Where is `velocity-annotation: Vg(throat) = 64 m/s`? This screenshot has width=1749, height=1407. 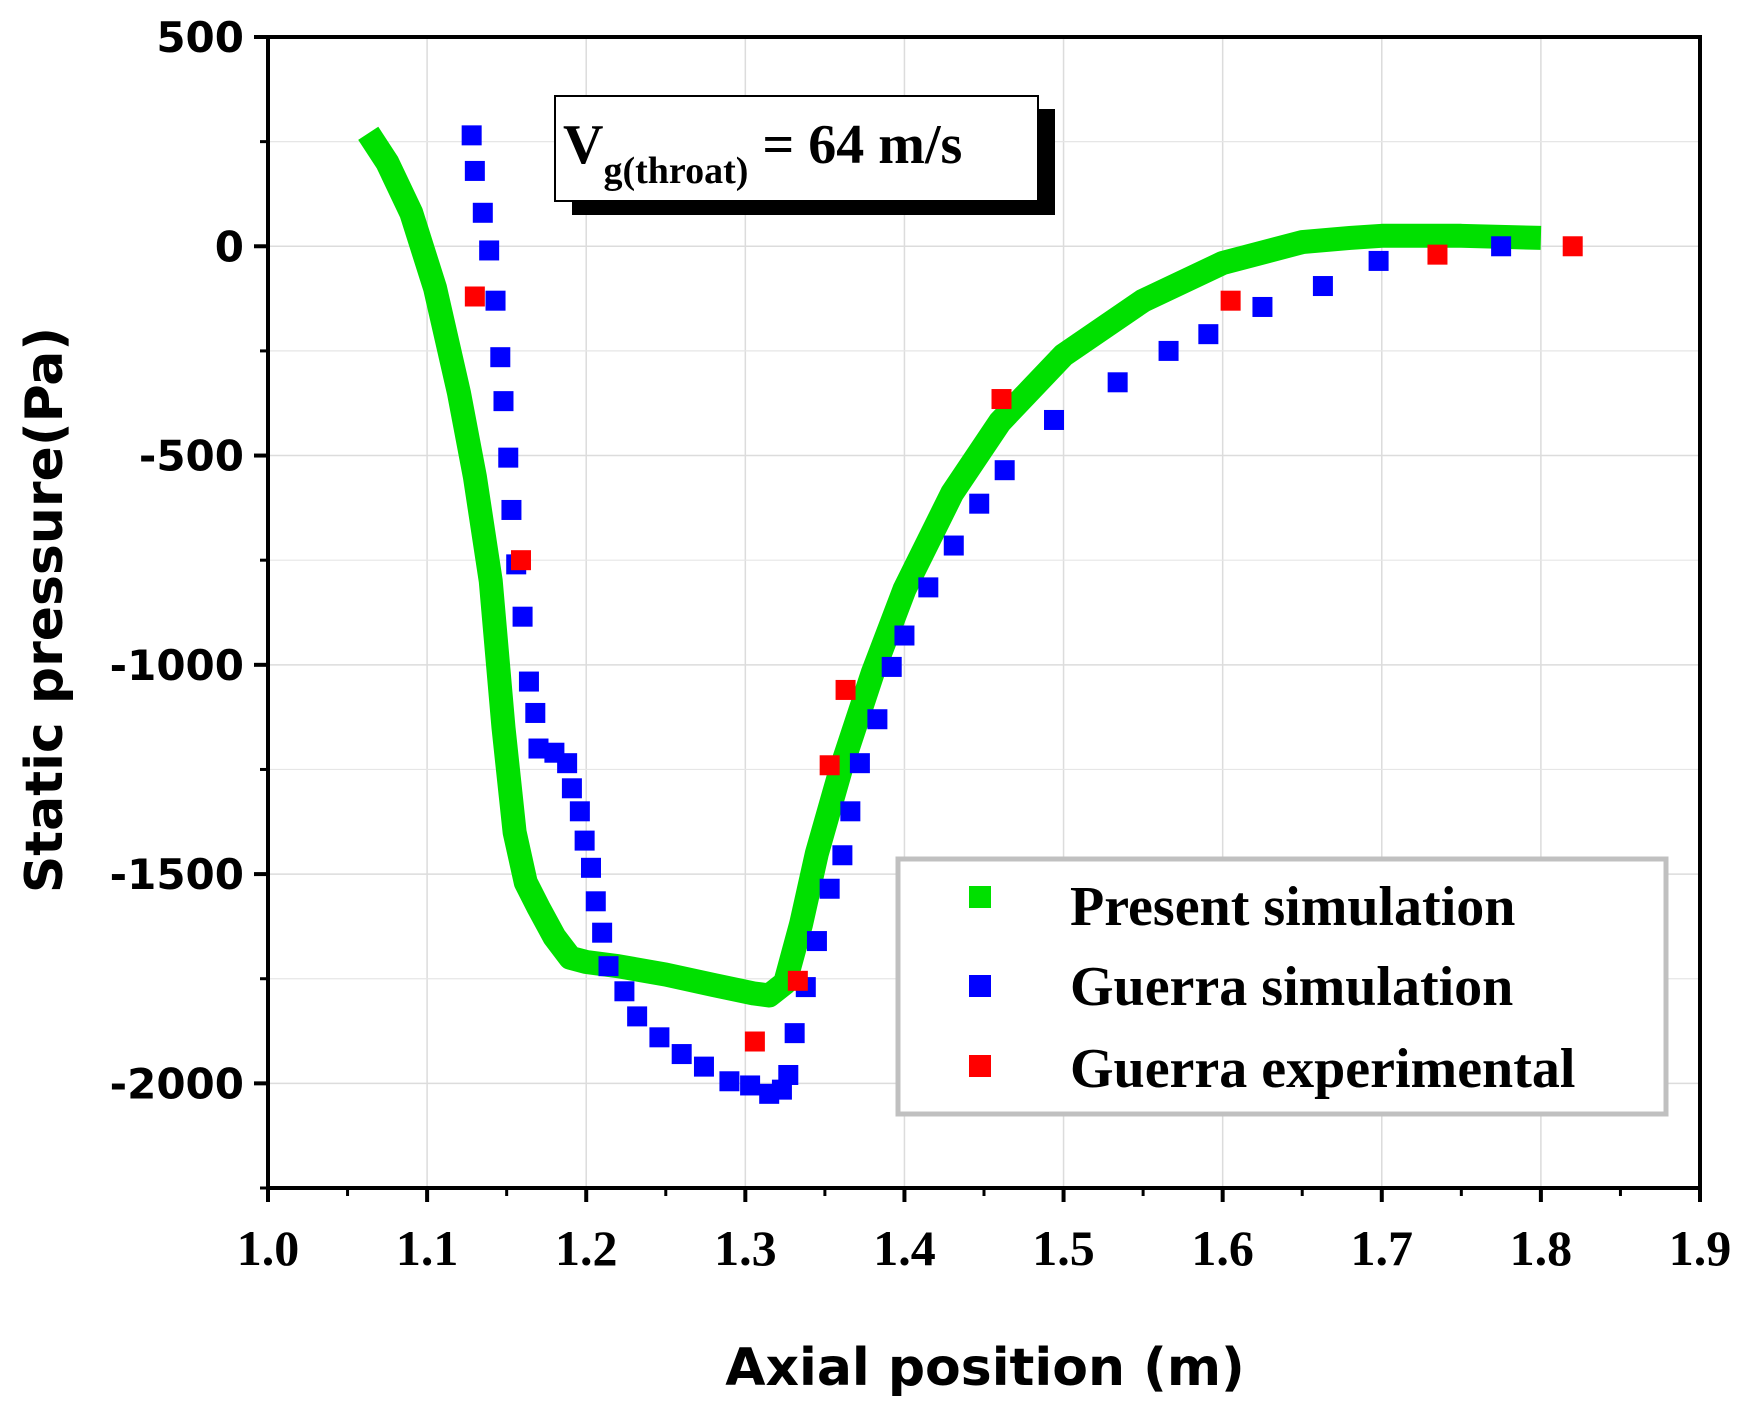 velocity-annotation: Vg(throat) = 64 m/s is located at coordinates (804, 155).